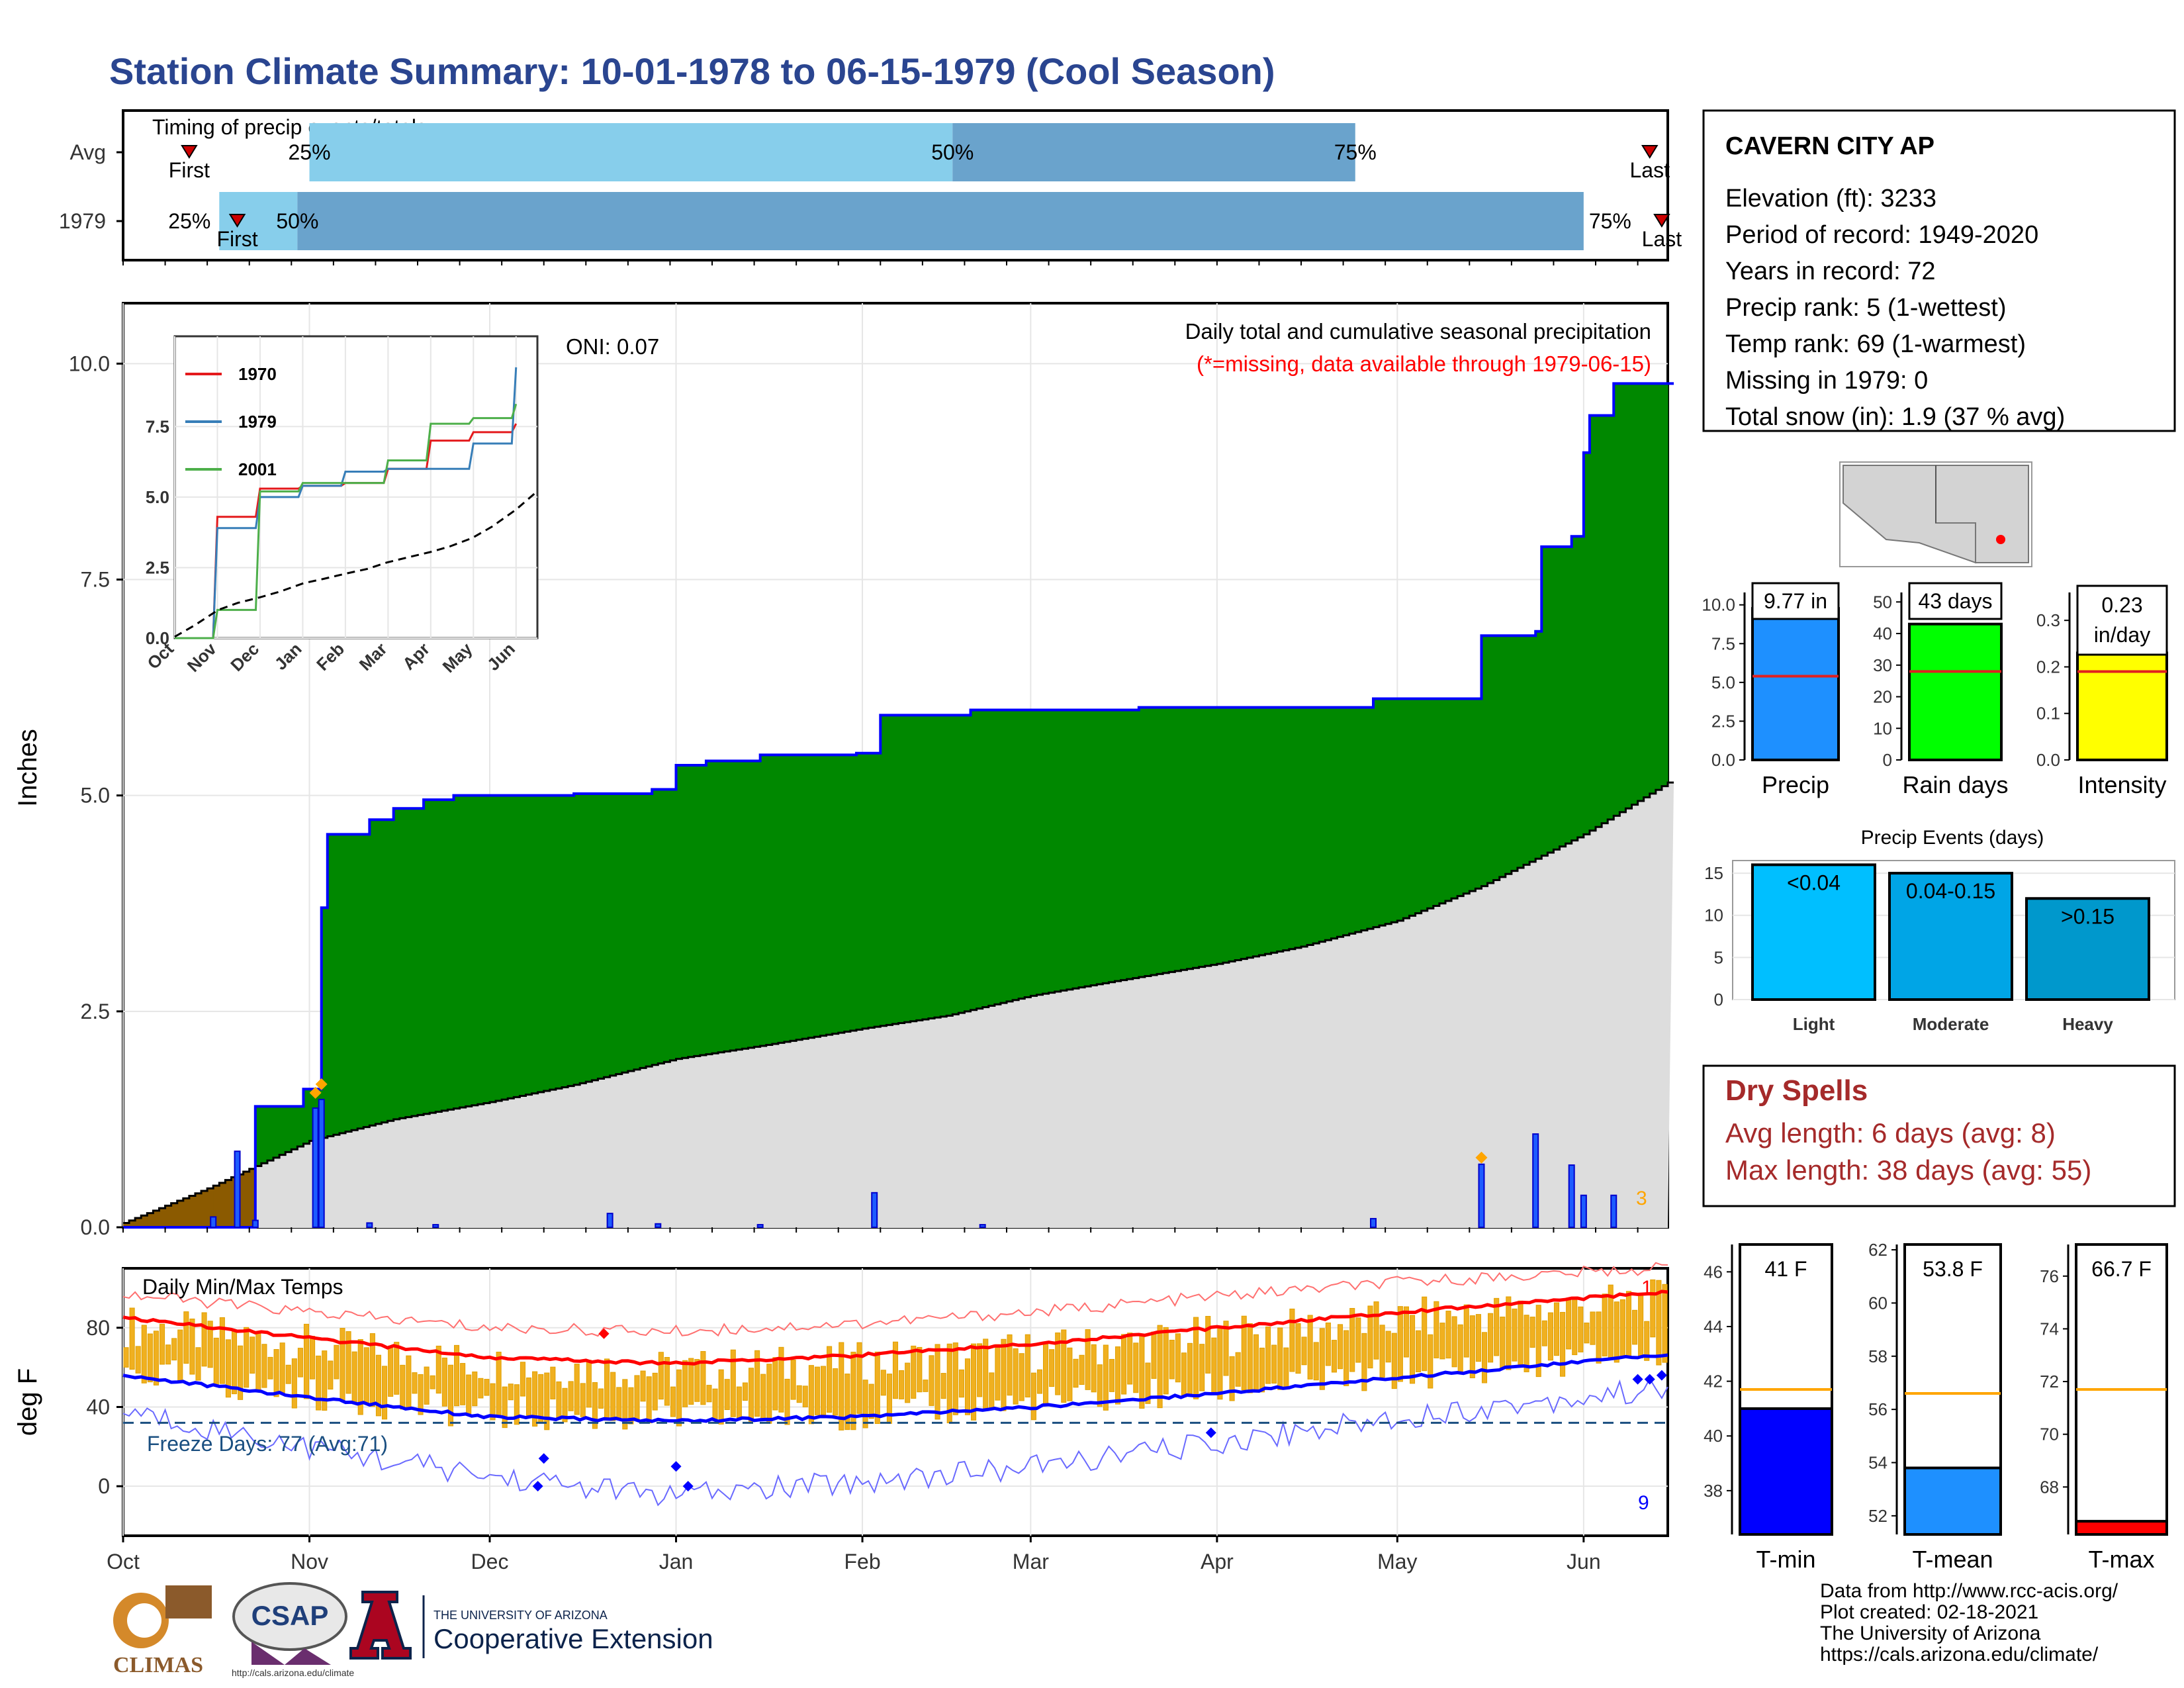 Image resolution: width=2184 pixels, height=1688 pixels. I want to click on precip-total-bar: 0.0 2.5 5.0 7.5 10.0 9.77 in Precip, so click(1771, 690).